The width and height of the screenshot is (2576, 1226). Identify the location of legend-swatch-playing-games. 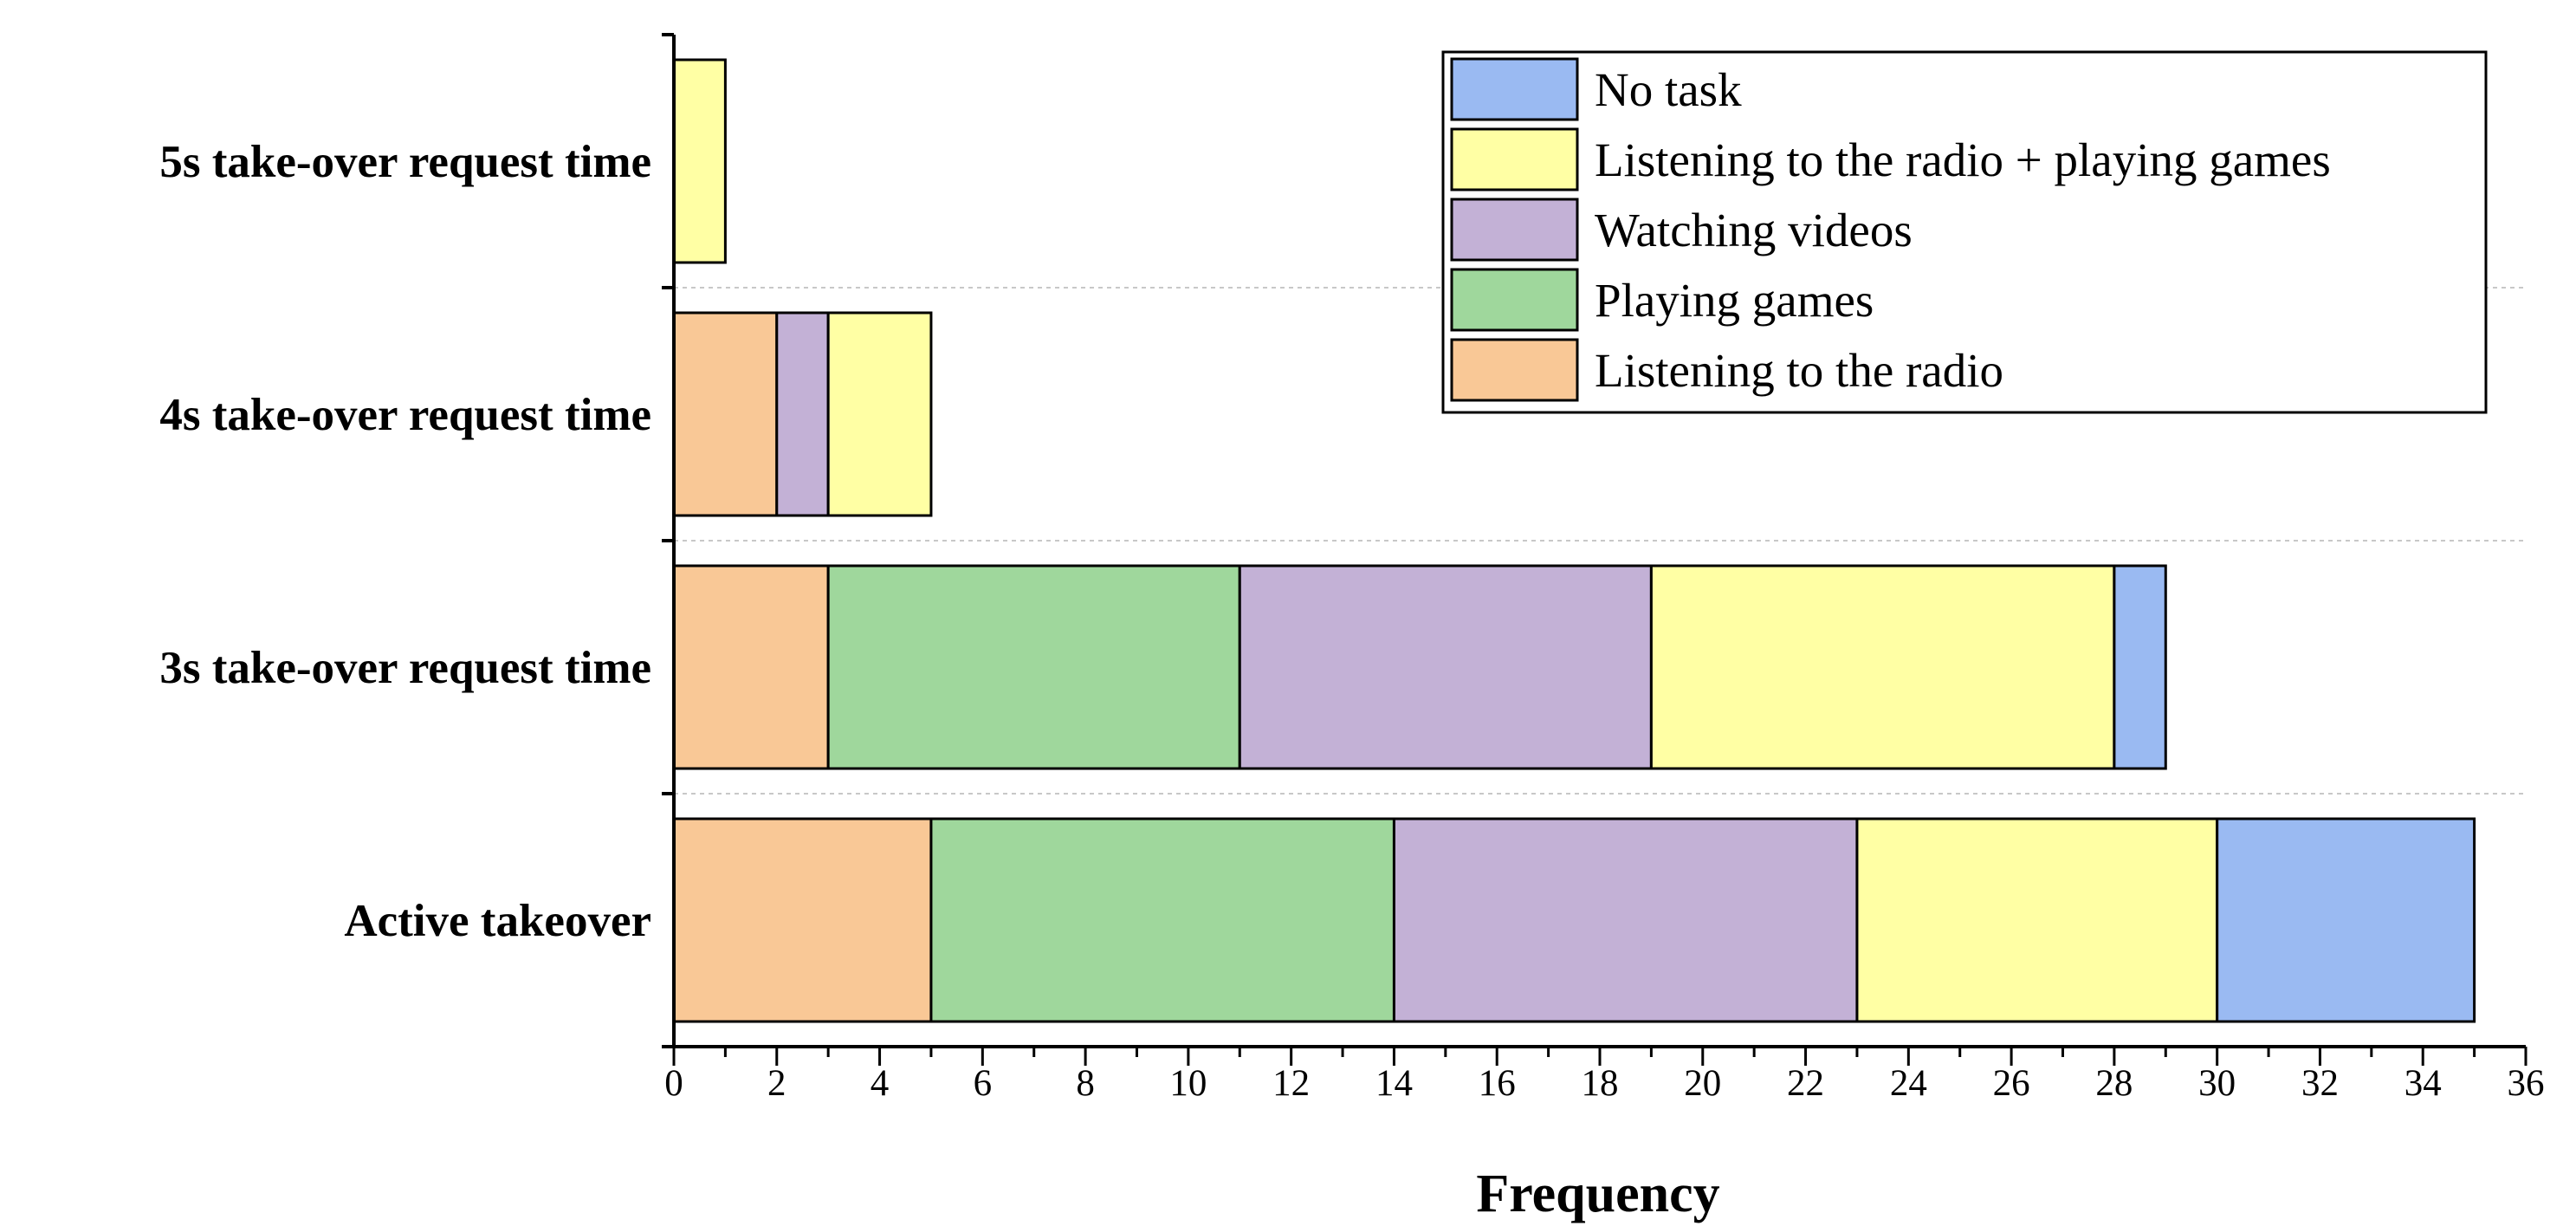
(1514, 300).